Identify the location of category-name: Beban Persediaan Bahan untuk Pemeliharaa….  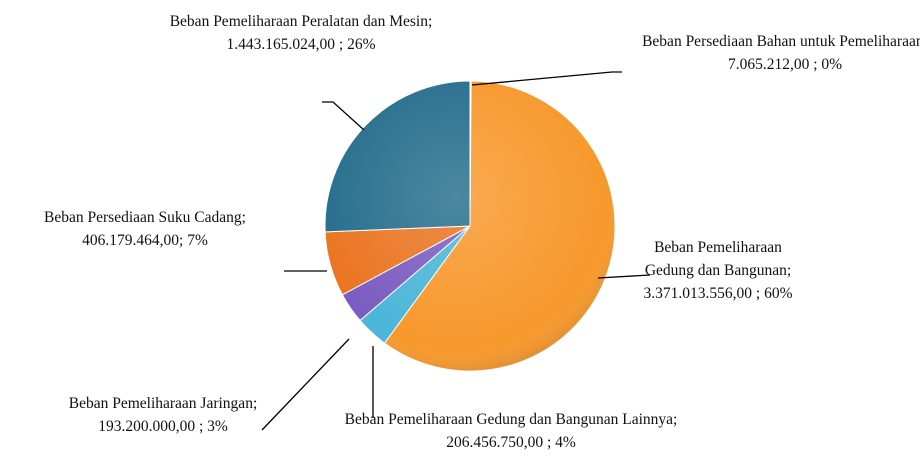
(781, 41).